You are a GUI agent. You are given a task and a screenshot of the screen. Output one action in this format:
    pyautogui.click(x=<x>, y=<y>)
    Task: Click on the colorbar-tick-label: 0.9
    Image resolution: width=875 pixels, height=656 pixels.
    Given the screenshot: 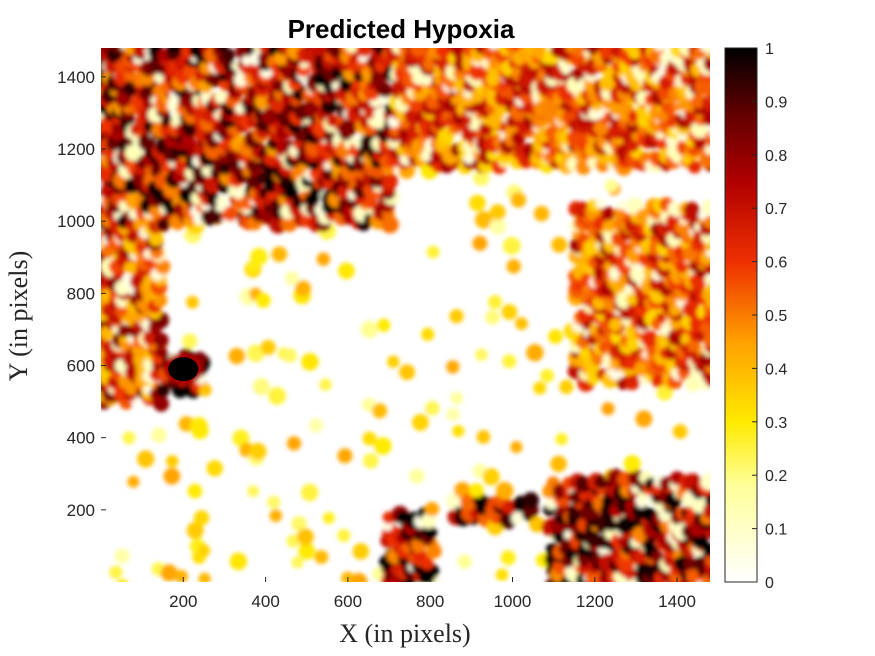 What is the action you would take?
    pyautogui.click(x=776, y=102)
    